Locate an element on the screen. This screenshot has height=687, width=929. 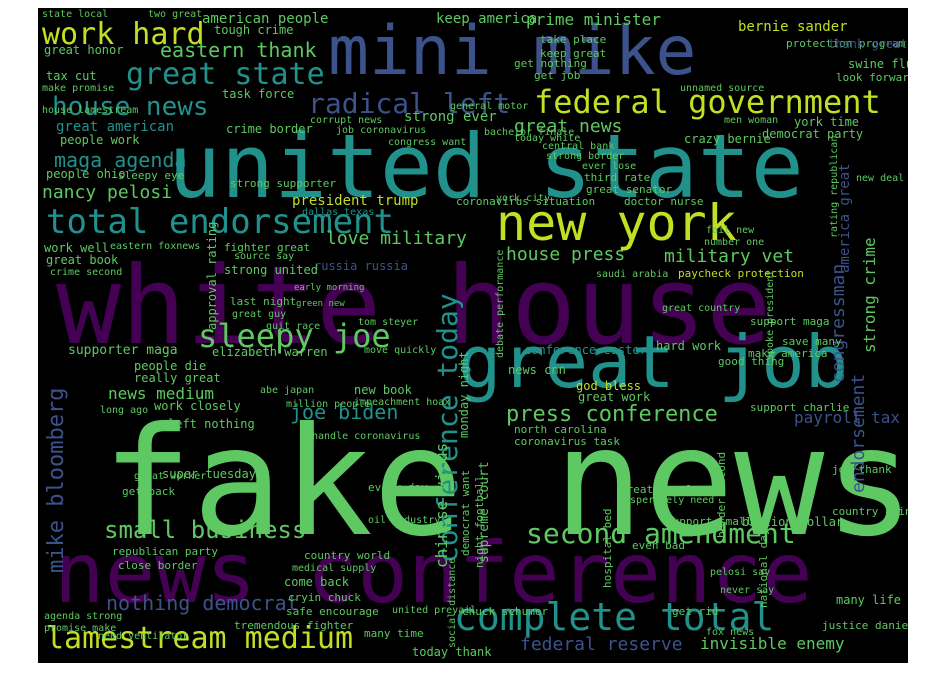
word-abe-japan: abe japan is located at coordinates (287, 390).